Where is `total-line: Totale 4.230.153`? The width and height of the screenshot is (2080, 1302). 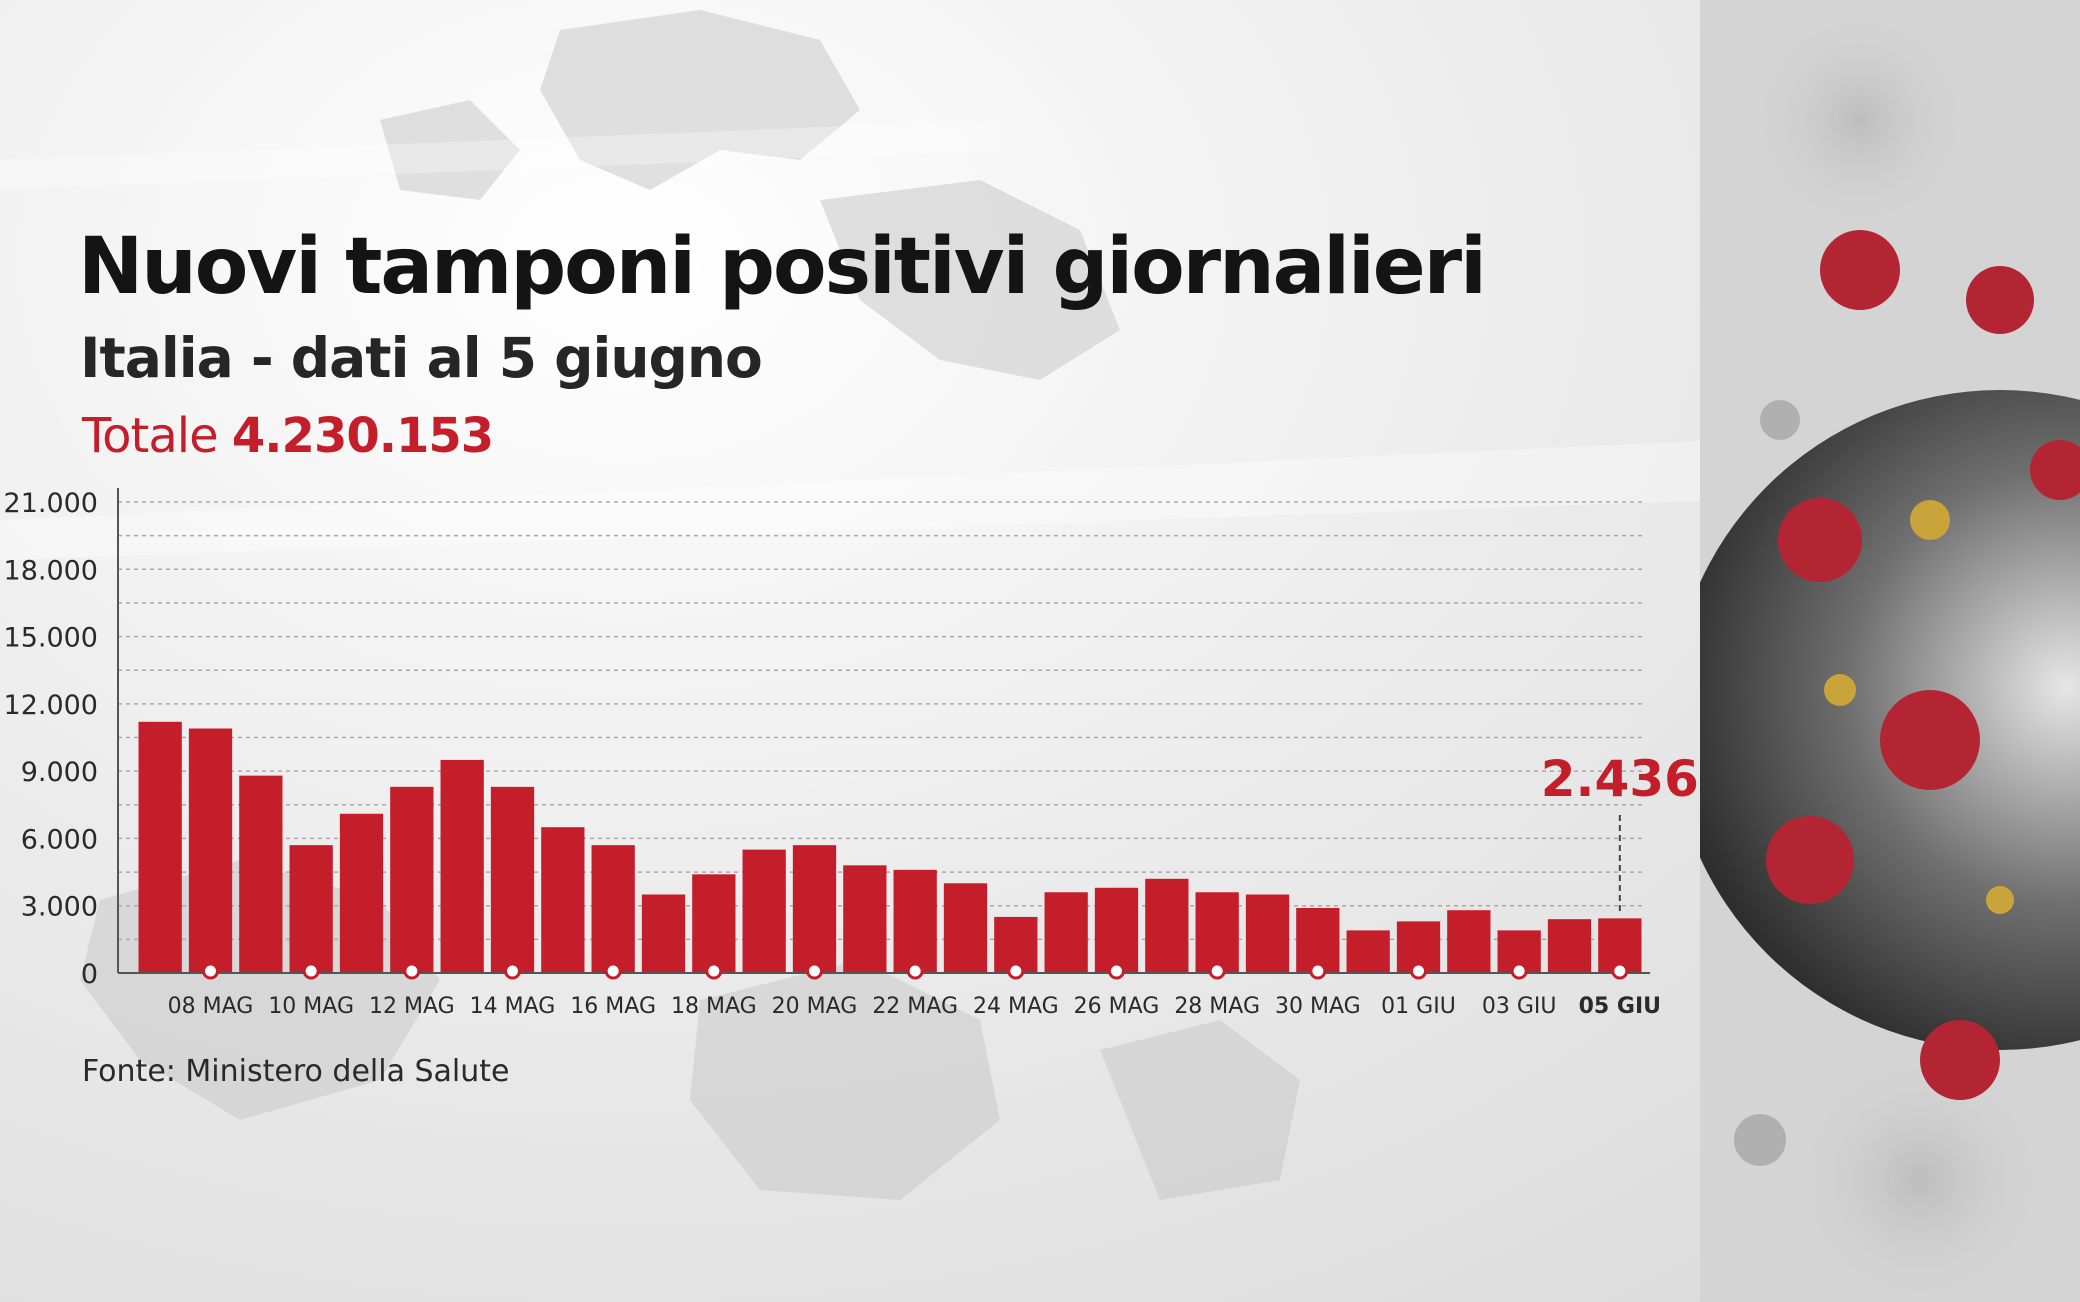
total-line: Totale 4.230.153 is located at coordinates (288, 436).